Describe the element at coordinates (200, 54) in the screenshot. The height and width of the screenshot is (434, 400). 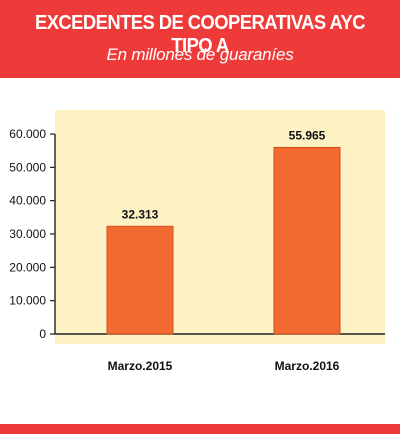
I see `chart-subtitle: En millones de guaraníes` at that location.